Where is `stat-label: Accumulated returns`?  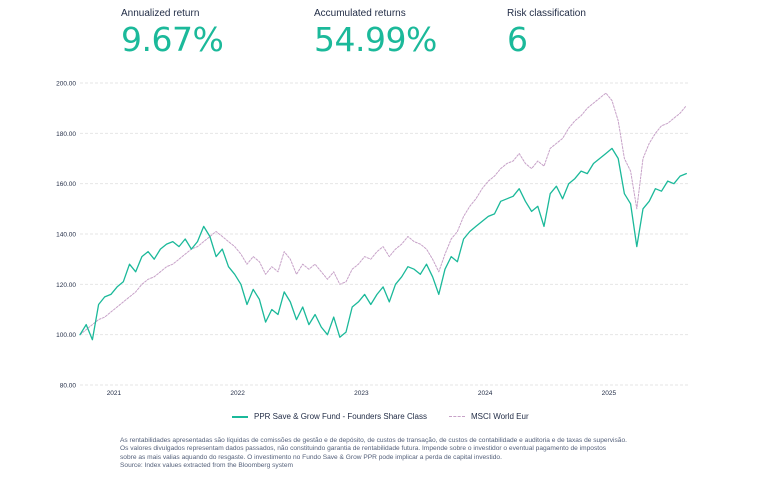
stat-label: Accumulated returns is located at coordinates (360, 13).